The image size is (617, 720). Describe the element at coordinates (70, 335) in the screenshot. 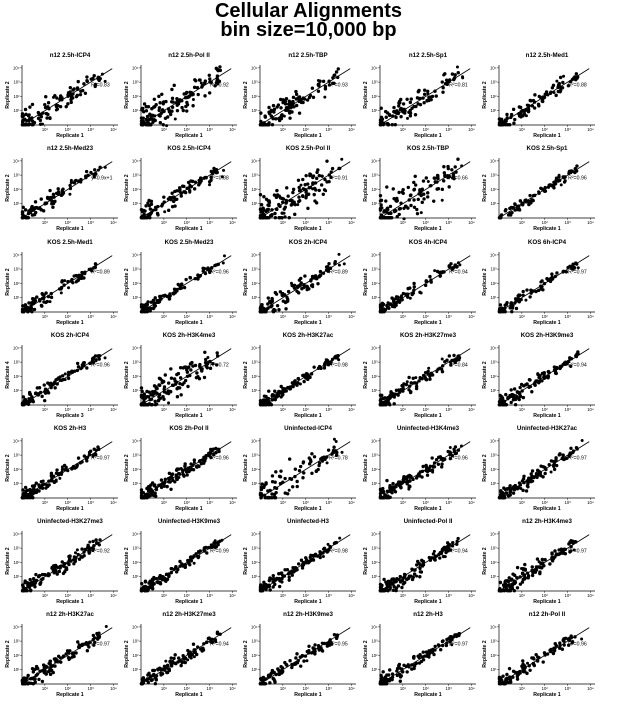

I see `panel-title: KOS 2h-ICP4` at that location.